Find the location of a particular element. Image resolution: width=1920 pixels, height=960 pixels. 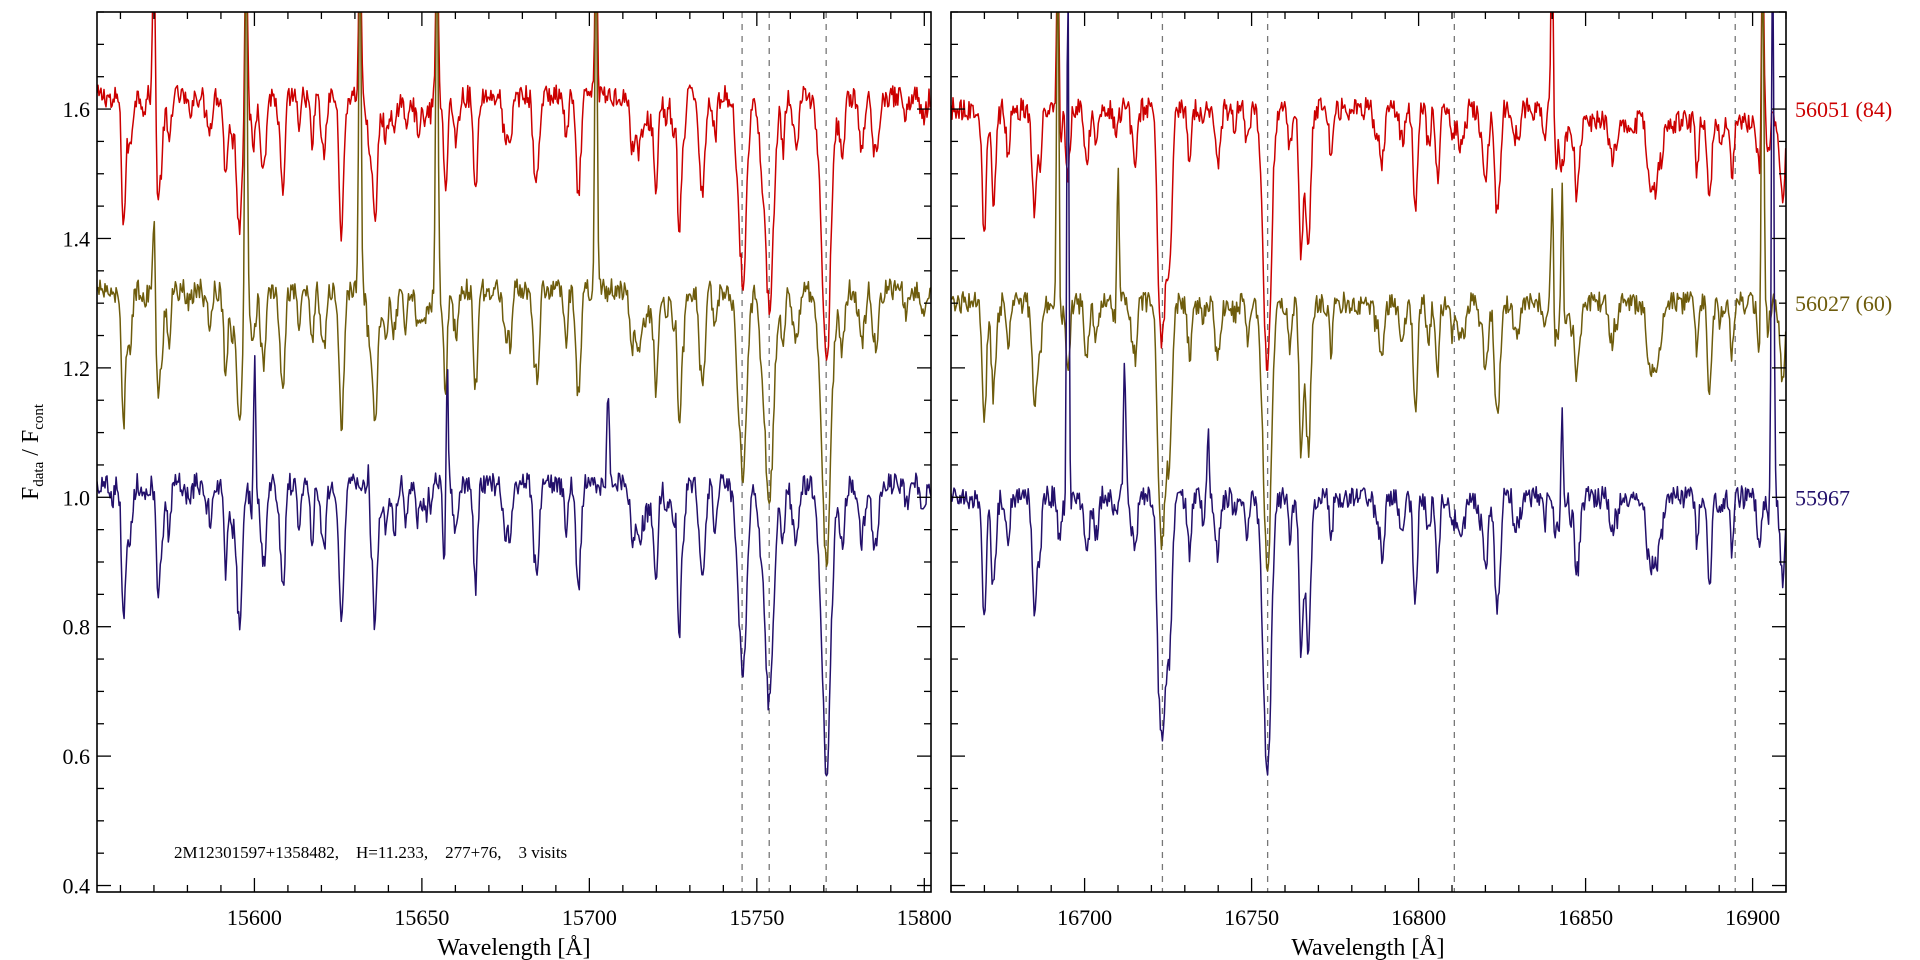

y-tick-label: 1.4 is located at coordinates (77, 238).